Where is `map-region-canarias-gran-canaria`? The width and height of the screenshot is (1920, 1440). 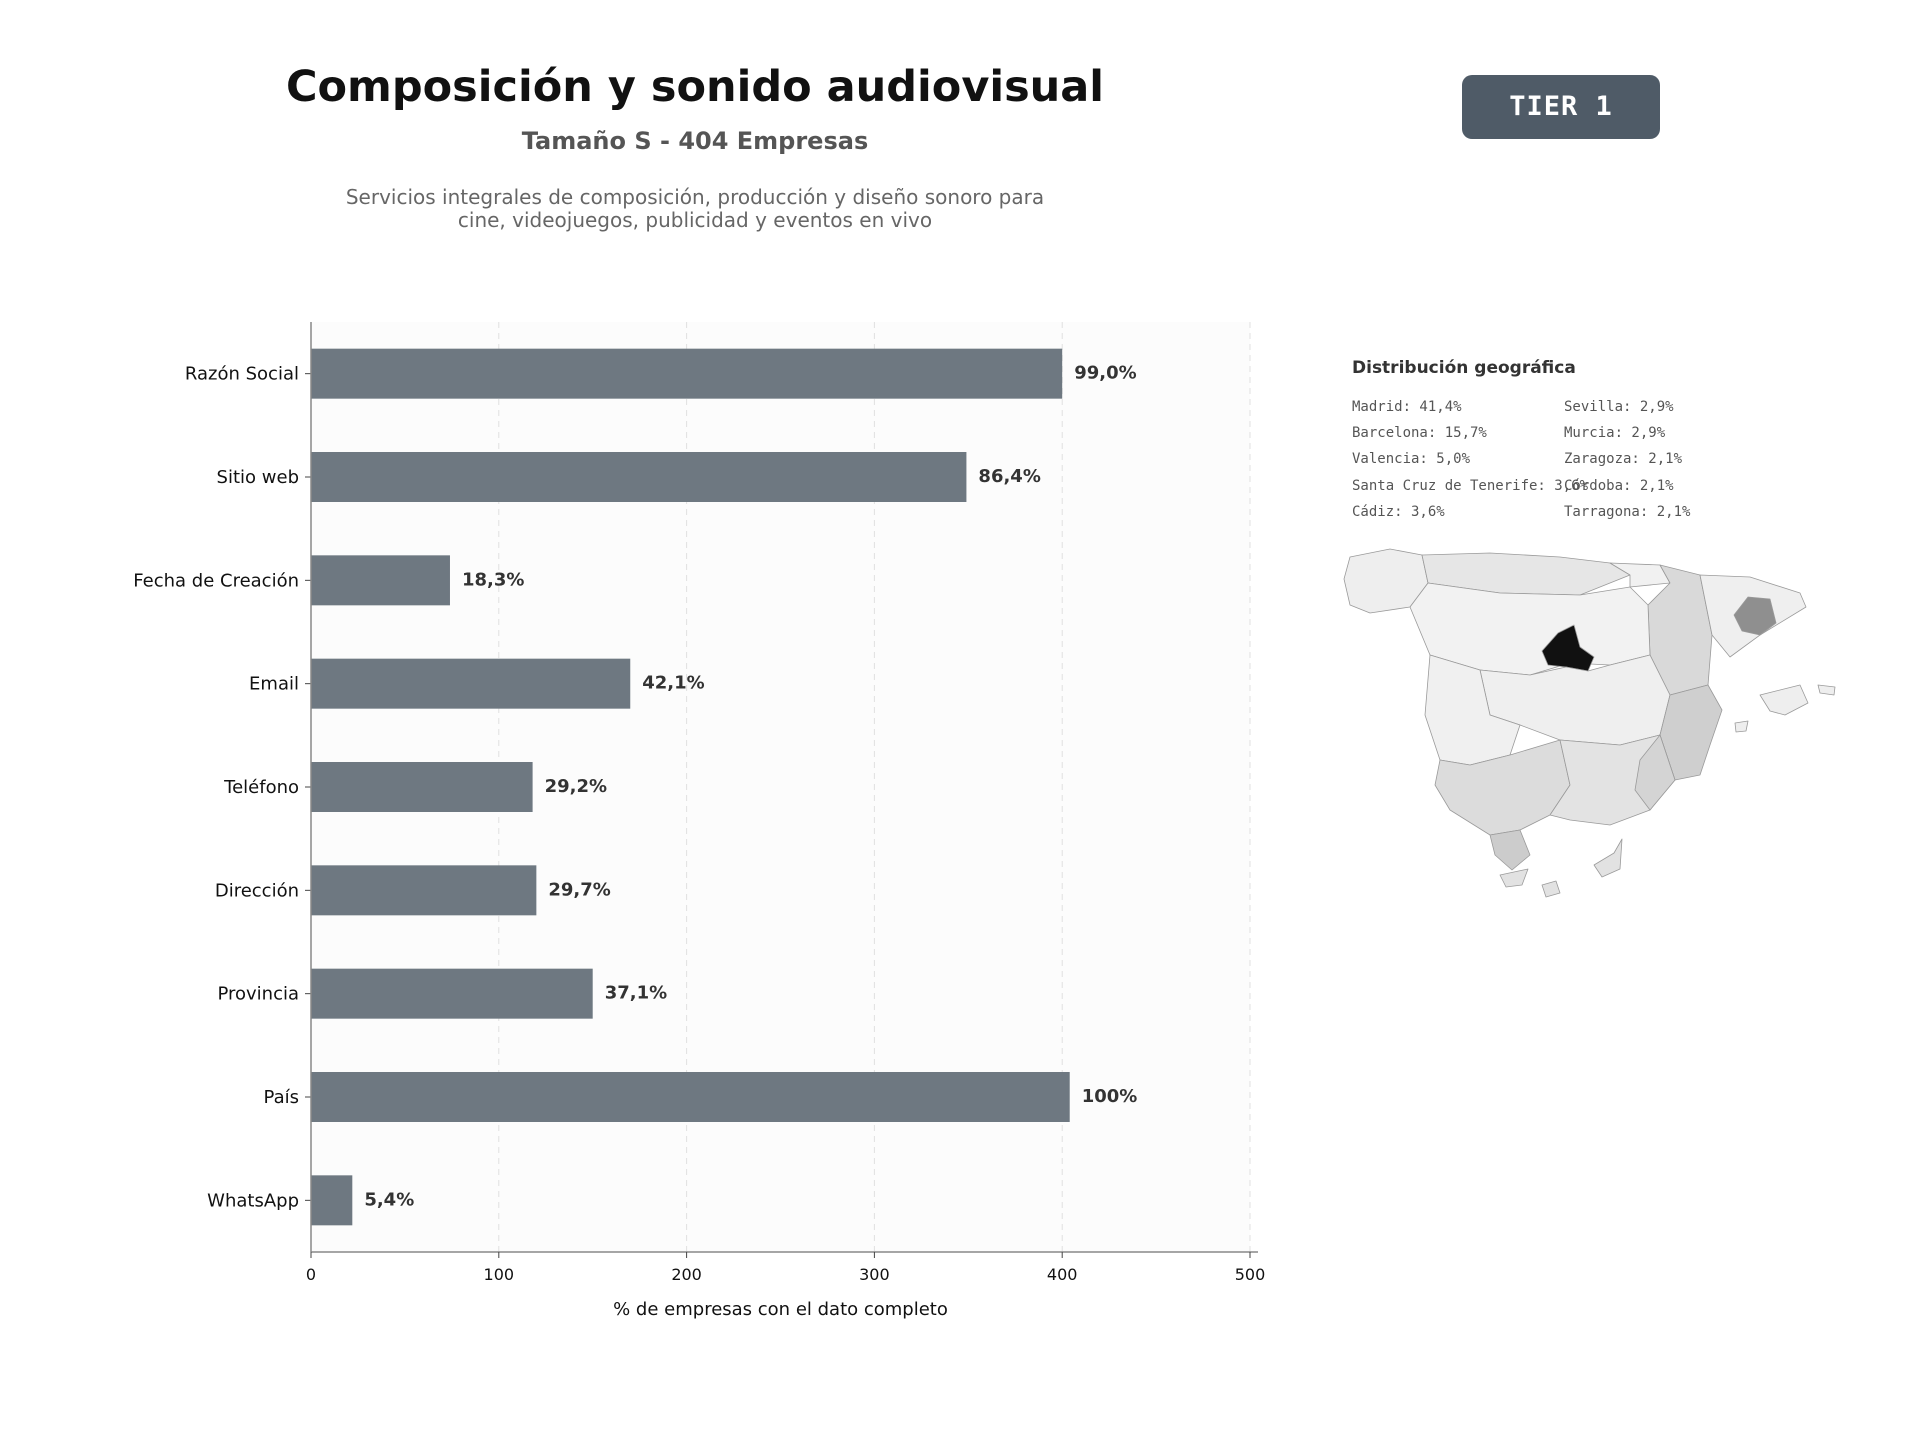
map-region-canarias-gran-canaria is located at coordinates (1551, 889).